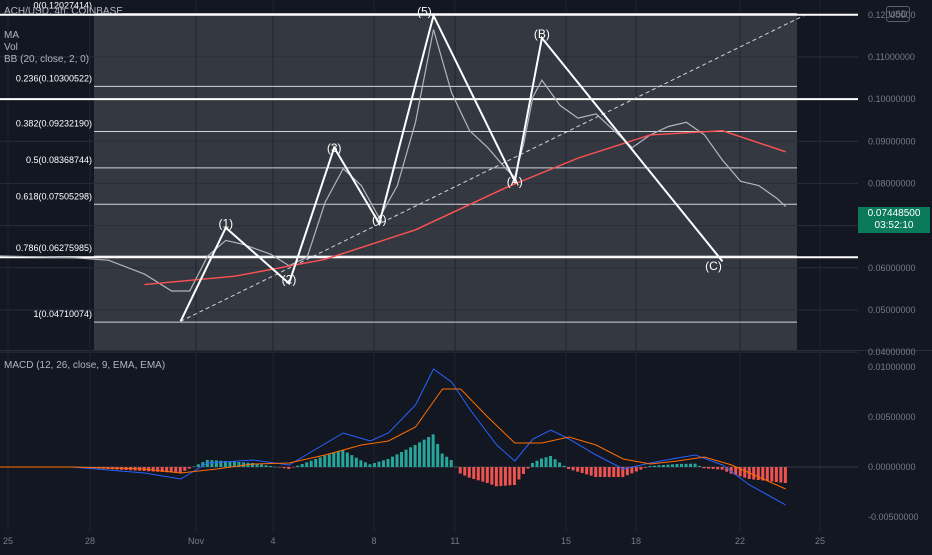  Describe the element at coordinates (894, 213) in the screenshot. I see `last-price: 0.07448500` at that location.